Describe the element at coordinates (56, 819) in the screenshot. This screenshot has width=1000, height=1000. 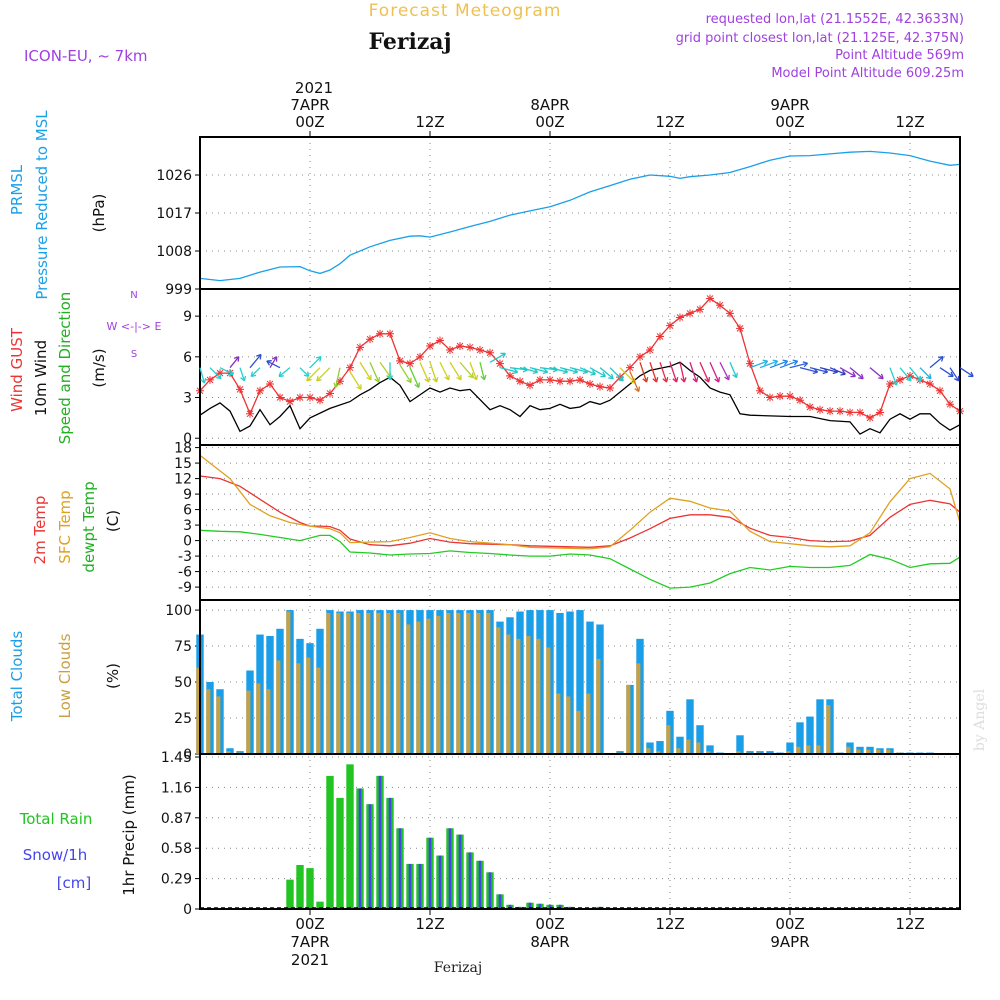
I see `legend-total-rain: Total Rain` at that location.